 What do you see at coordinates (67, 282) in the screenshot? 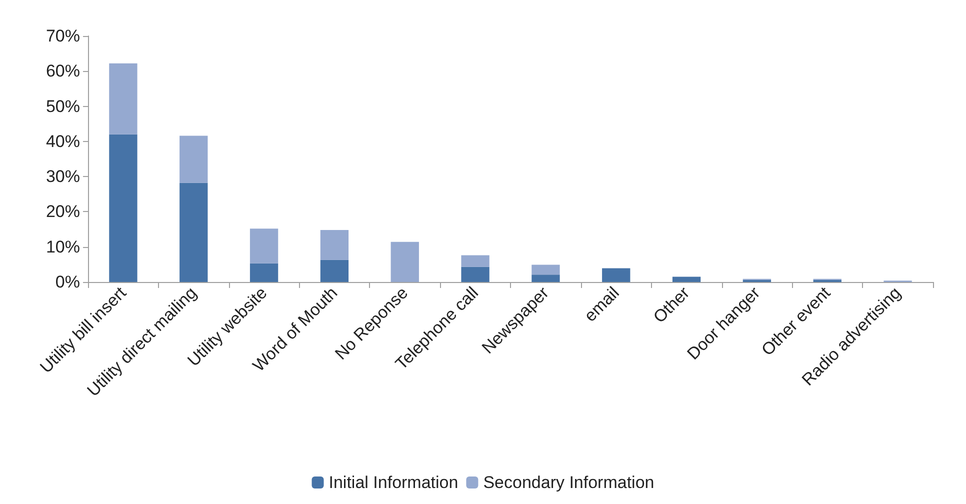
I see `y-tick-label: 0%` at bounding box center [67, 282].